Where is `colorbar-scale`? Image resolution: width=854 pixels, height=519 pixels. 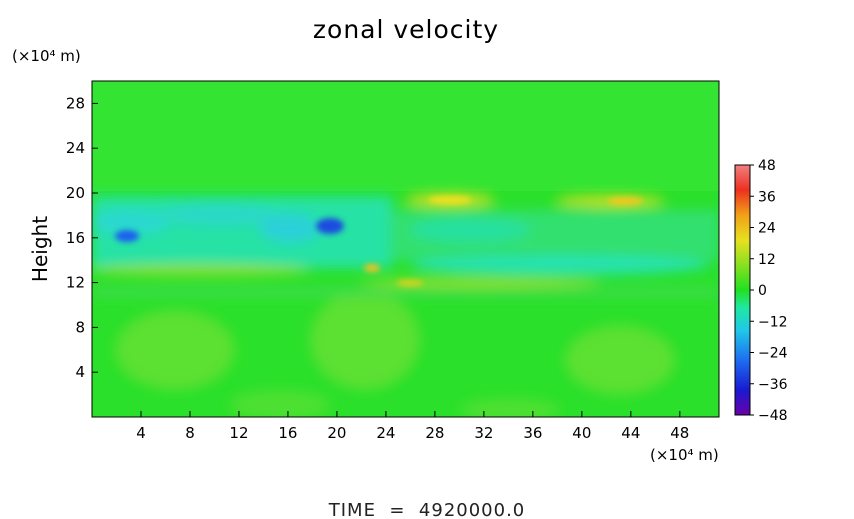 colorbar-scale is located at coordinates (742, 290).